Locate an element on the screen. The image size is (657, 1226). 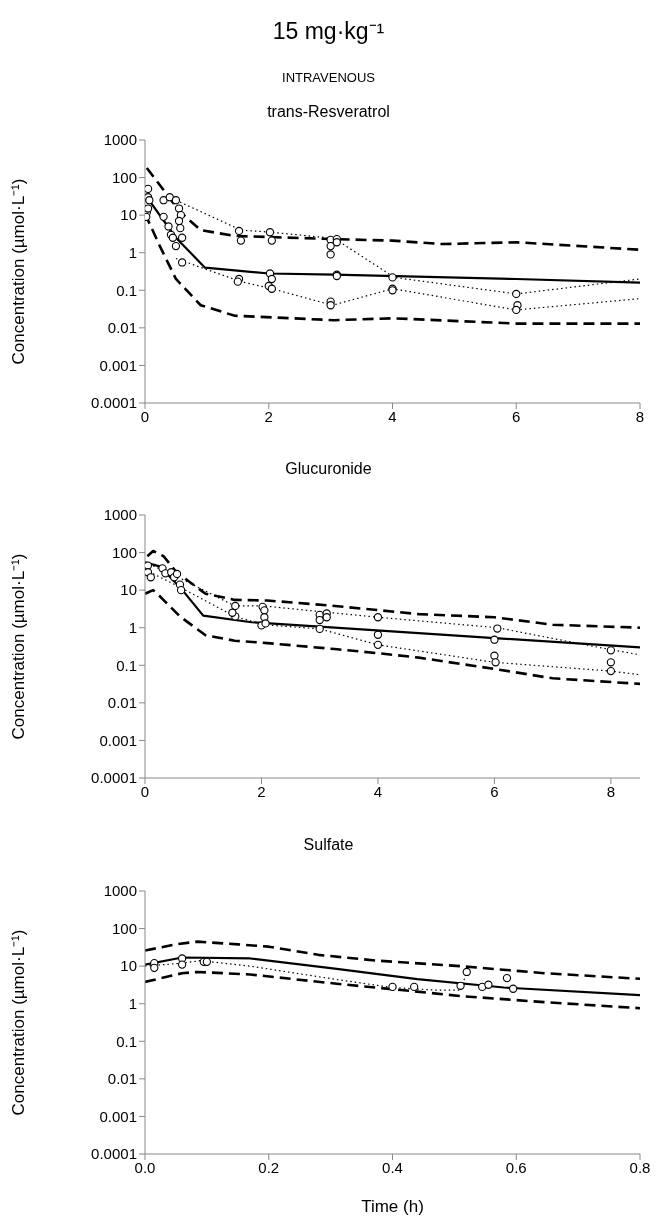
x-tick-label: 0.0 is located at coordinates (145, 1167).